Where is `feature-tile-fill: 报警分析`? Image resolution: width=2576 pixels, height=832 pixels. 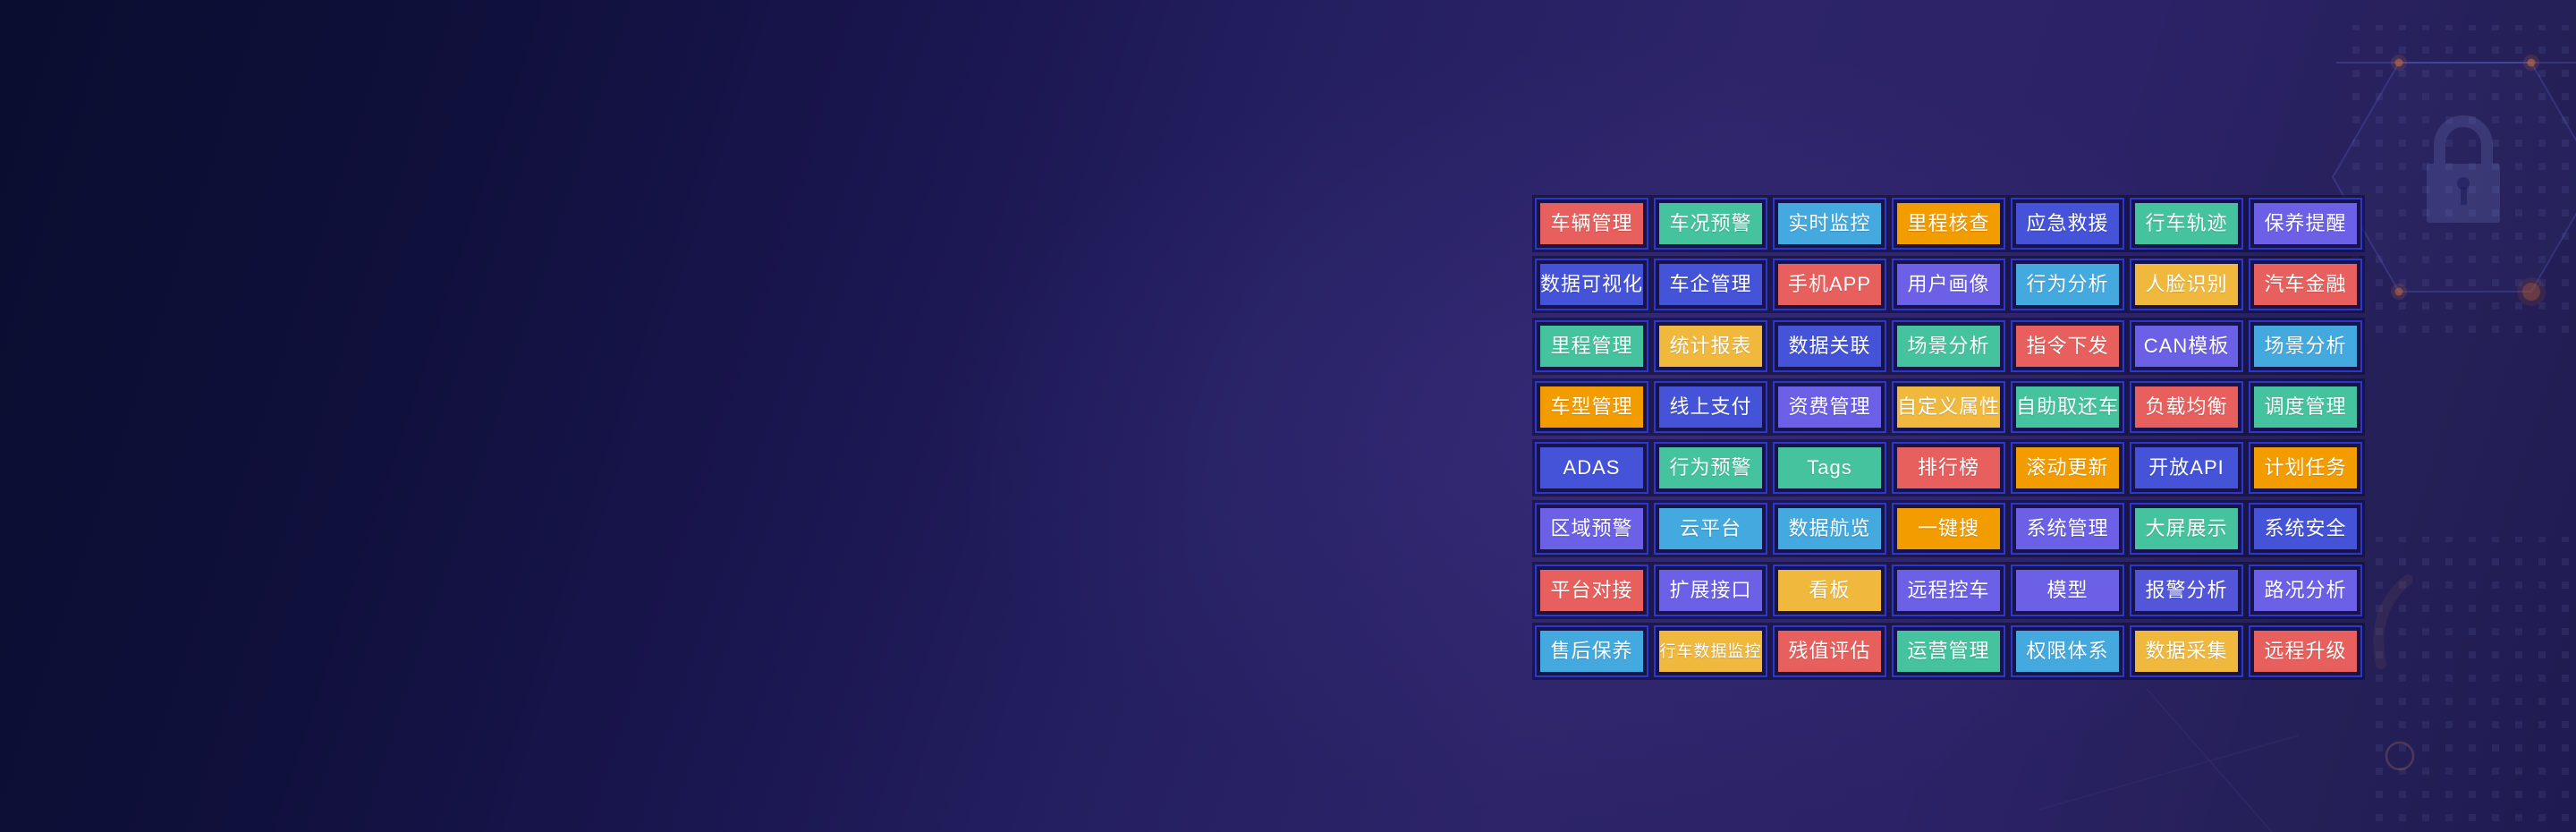 feature-tile-fill: 报警分析 is located at coordinates (2186, 590).